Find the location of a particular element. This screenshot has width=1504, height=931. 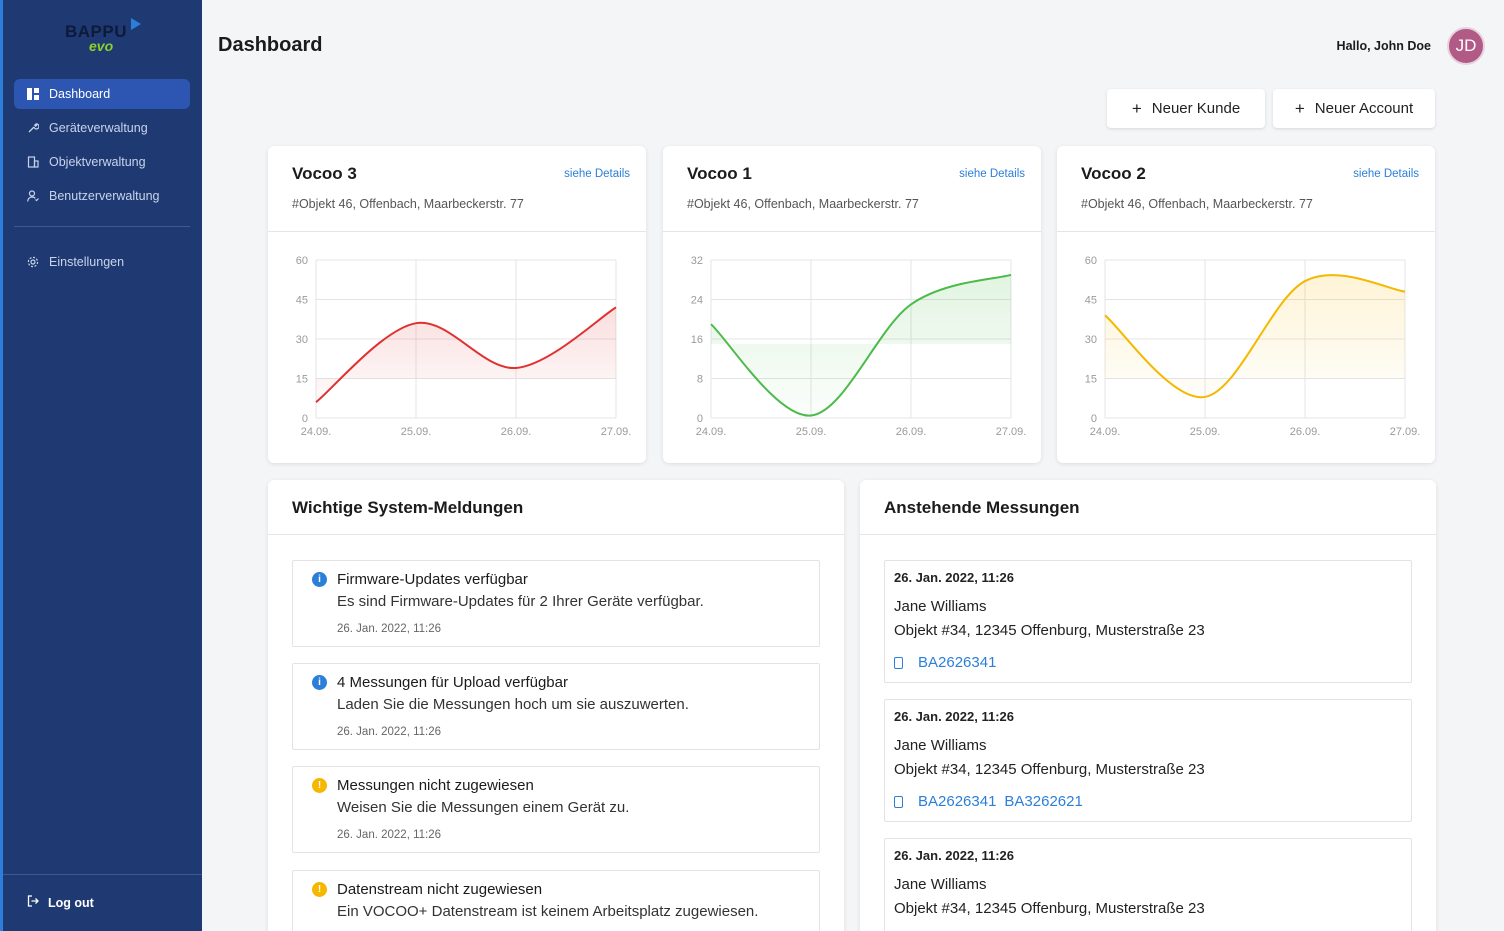

sidebar-item-geraeteverwaltung: Geräteverwaltung is located at coordinates (102, 128).